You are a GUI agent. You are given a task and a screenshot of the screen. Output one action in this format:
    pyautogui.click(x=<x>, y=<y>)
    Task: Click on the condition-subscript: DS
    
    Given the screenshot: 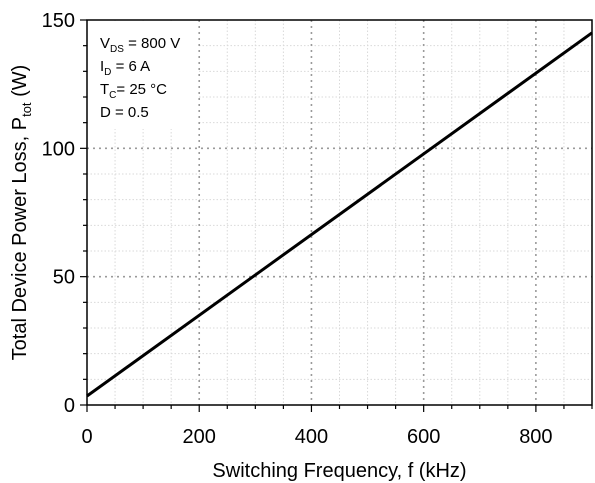 What is the action you would take?
    pyautogui.click(x=117, y=49)
    